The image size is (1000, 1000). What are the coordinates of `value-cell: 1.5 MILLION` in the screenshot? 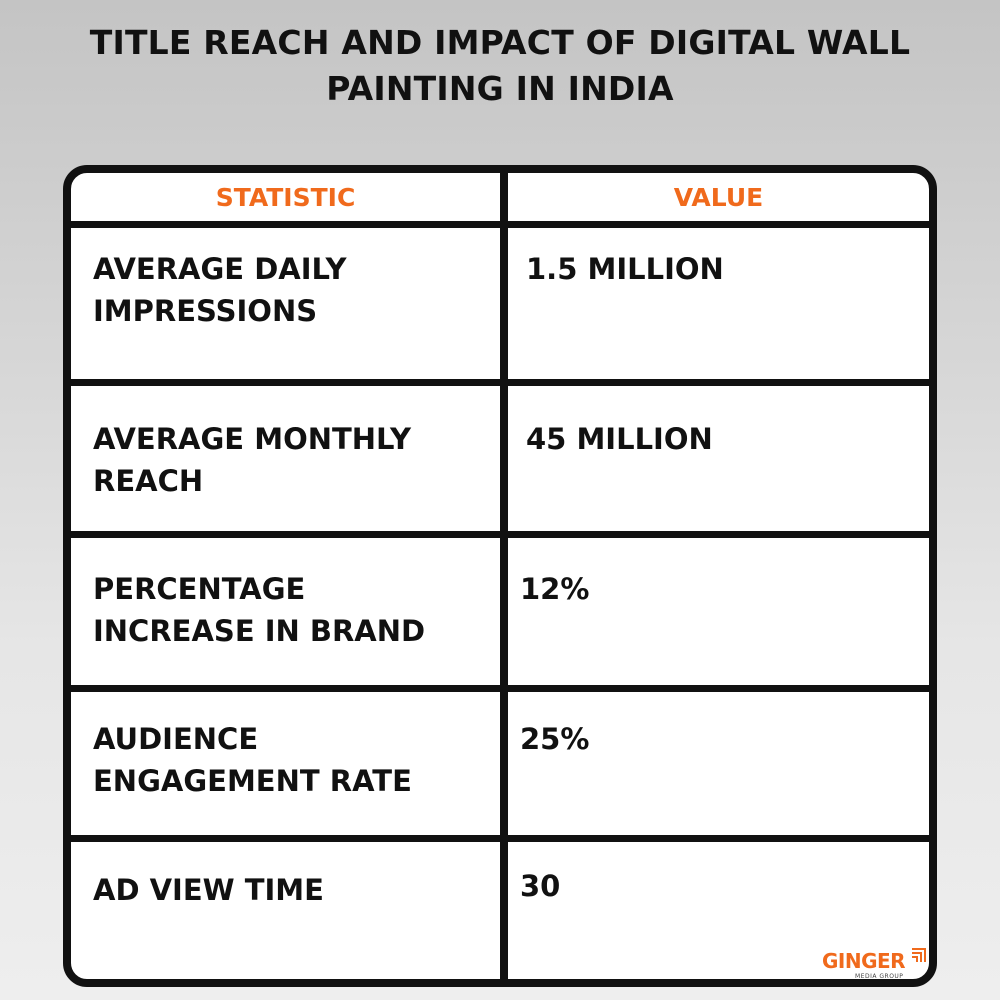 It's located at (625, 269).